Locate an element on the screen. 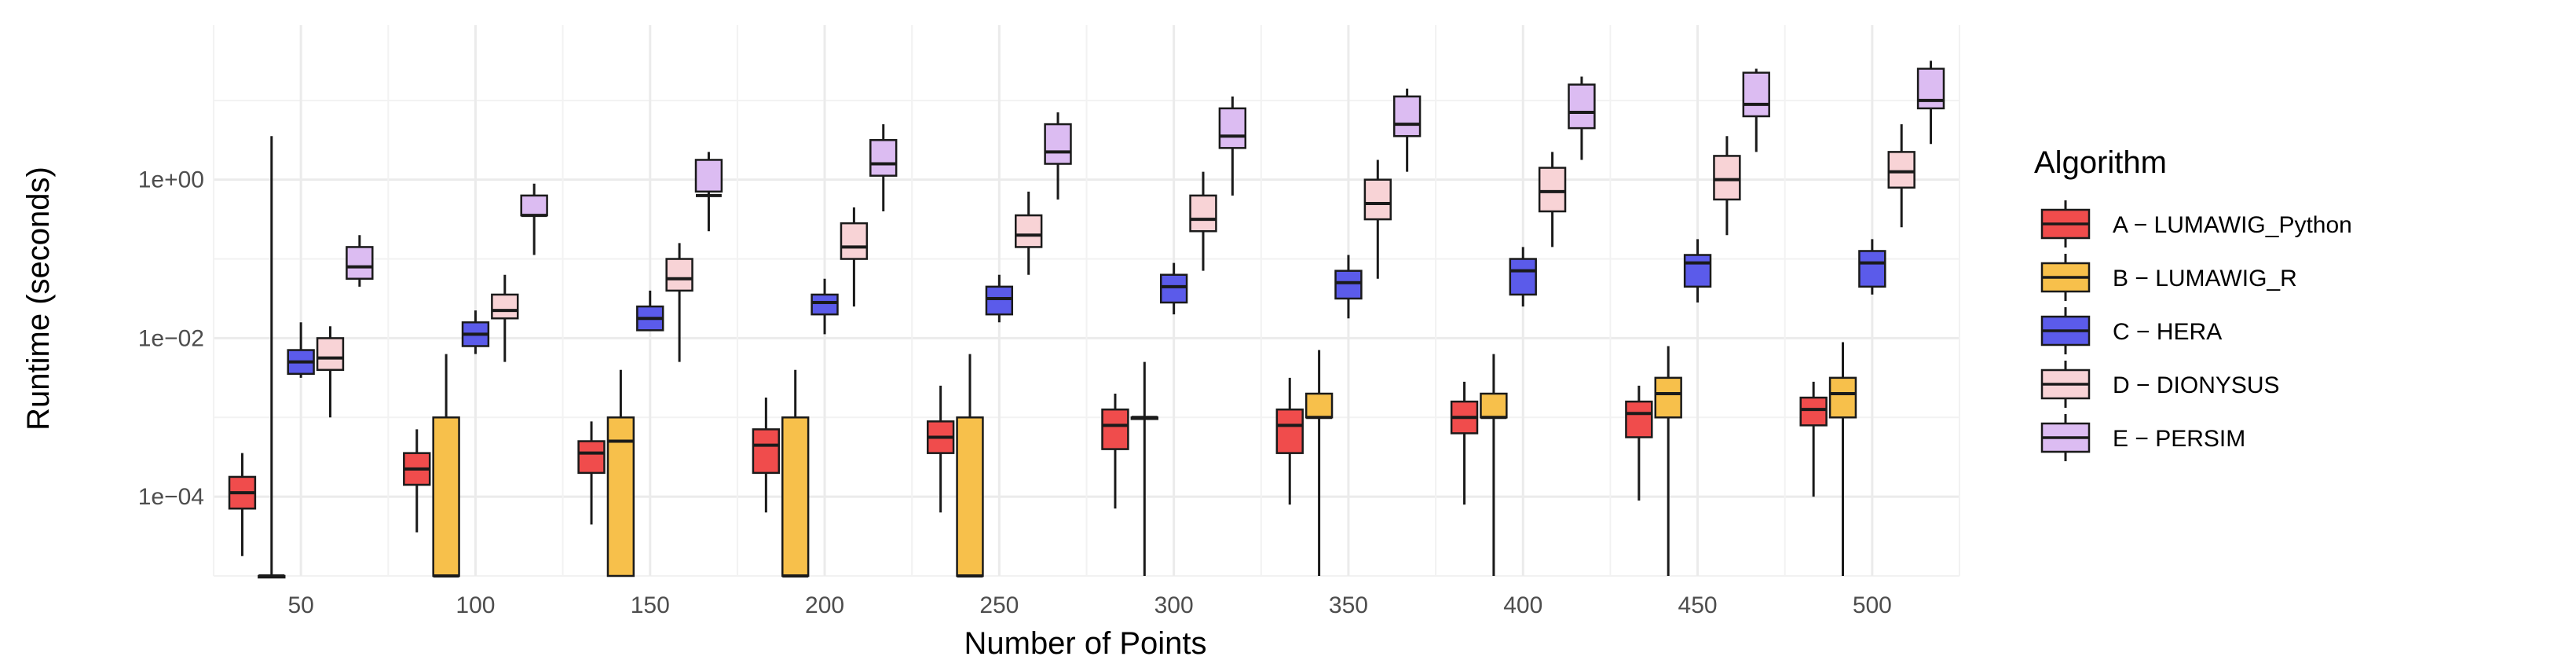  x-tick-label: 200 is located at coordinates (825, 605).